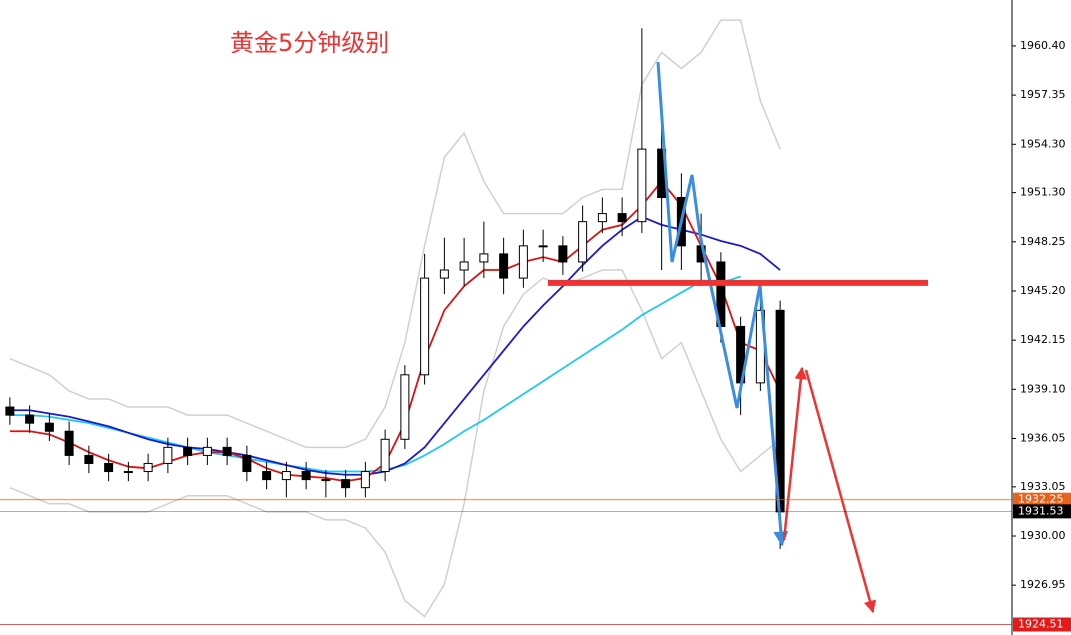 This screenshot has width=1071, height=635. What do you see at coordinates (1043, 535) in the screenshot?
I see `y-tick-label: 1930.00` at bounding box center [1043, 535].